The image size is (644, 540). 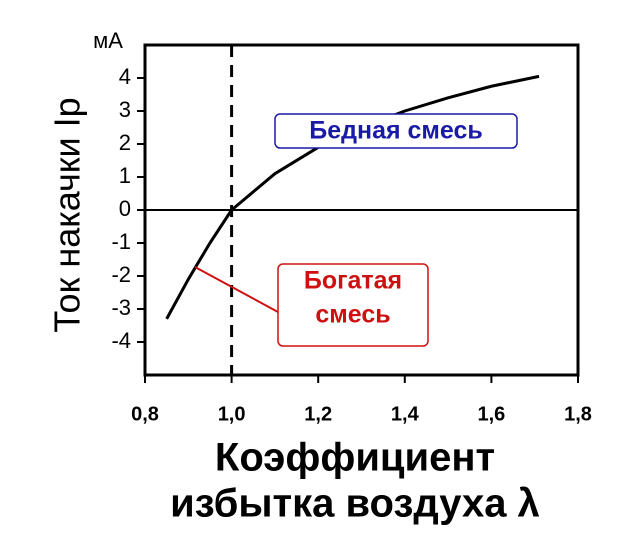 I want to click on x-tick-label: 1,4, so click(x=405, y=414).